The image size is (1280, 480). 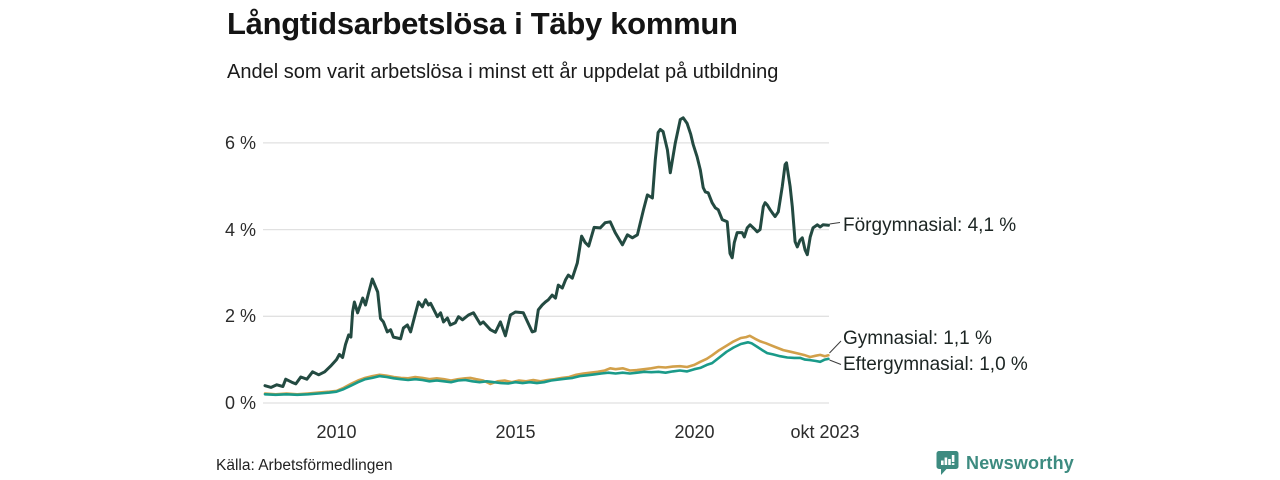 I want to click on annotation-connector-eftergymnasial, so click(x=835, y=362).